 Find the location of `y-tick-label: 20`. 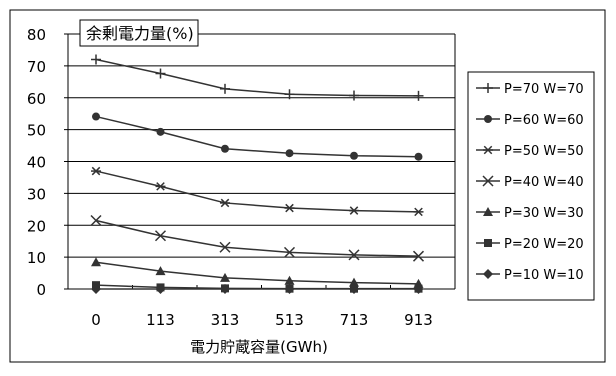

y-tick-label: 20 is located at coordinates (36, 226).